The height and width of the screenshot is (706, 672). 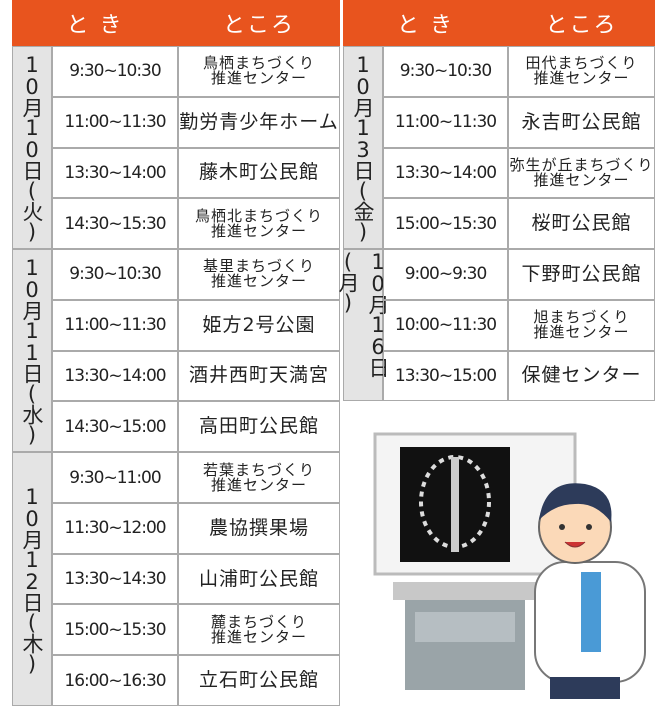 I want to click on place-cell: 麓まちづくり 推進センター, so click(x=259, y=630).